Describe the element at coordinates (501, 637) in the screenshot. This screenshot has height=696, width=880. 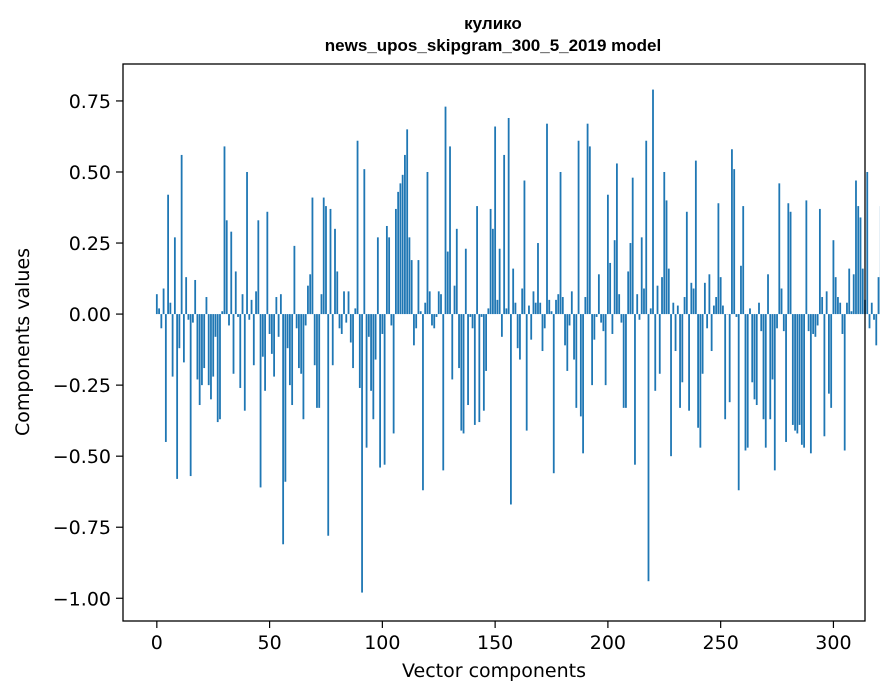
I see `x-axis-ticks: 0 50 100 150 200 250 300` at that location.